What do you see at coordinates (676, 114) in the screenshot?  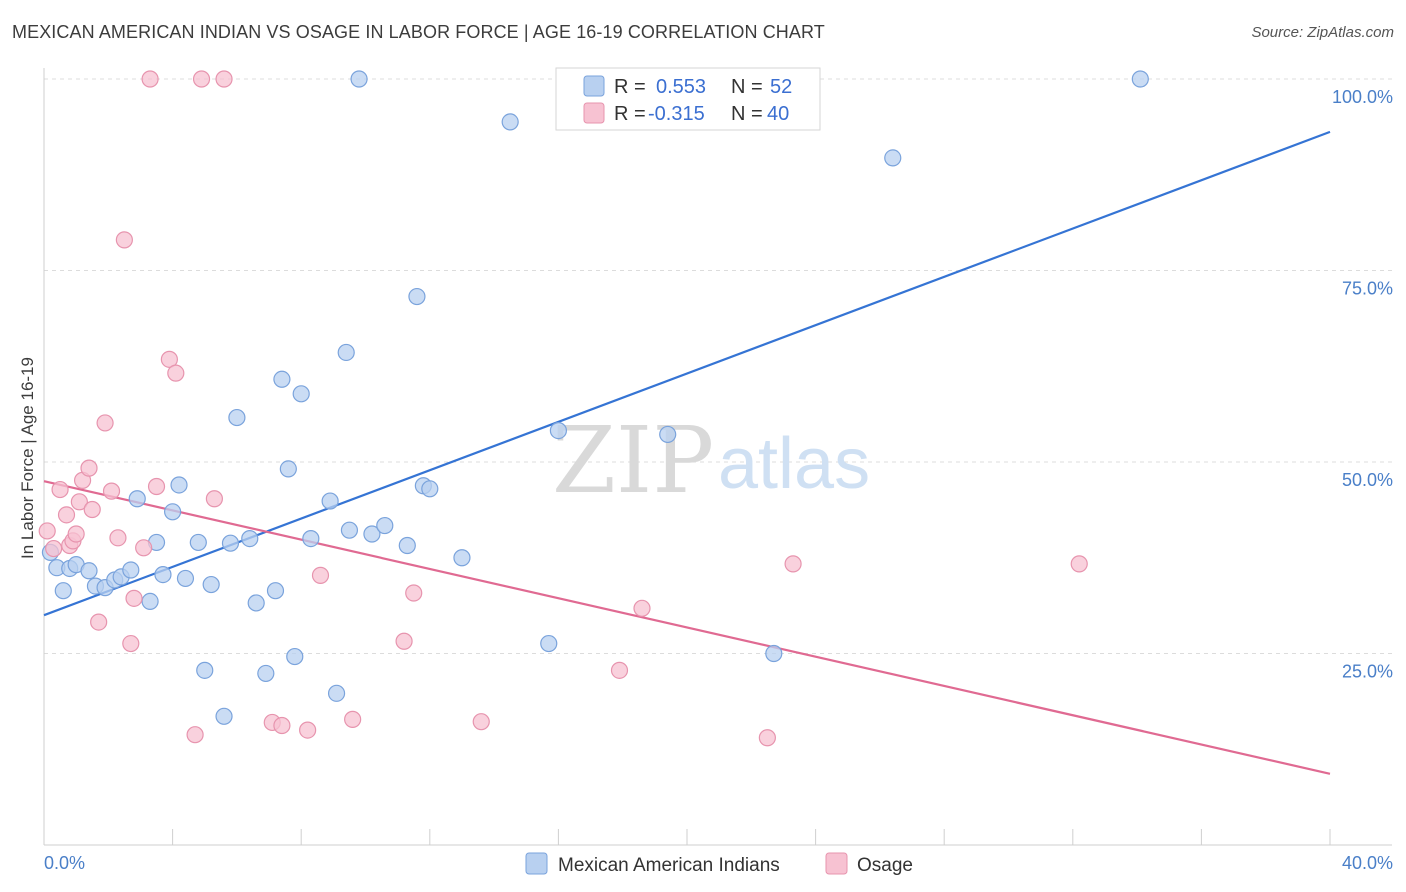 I see `legend-r-value: -0.315` at bounding box center [676, 114].